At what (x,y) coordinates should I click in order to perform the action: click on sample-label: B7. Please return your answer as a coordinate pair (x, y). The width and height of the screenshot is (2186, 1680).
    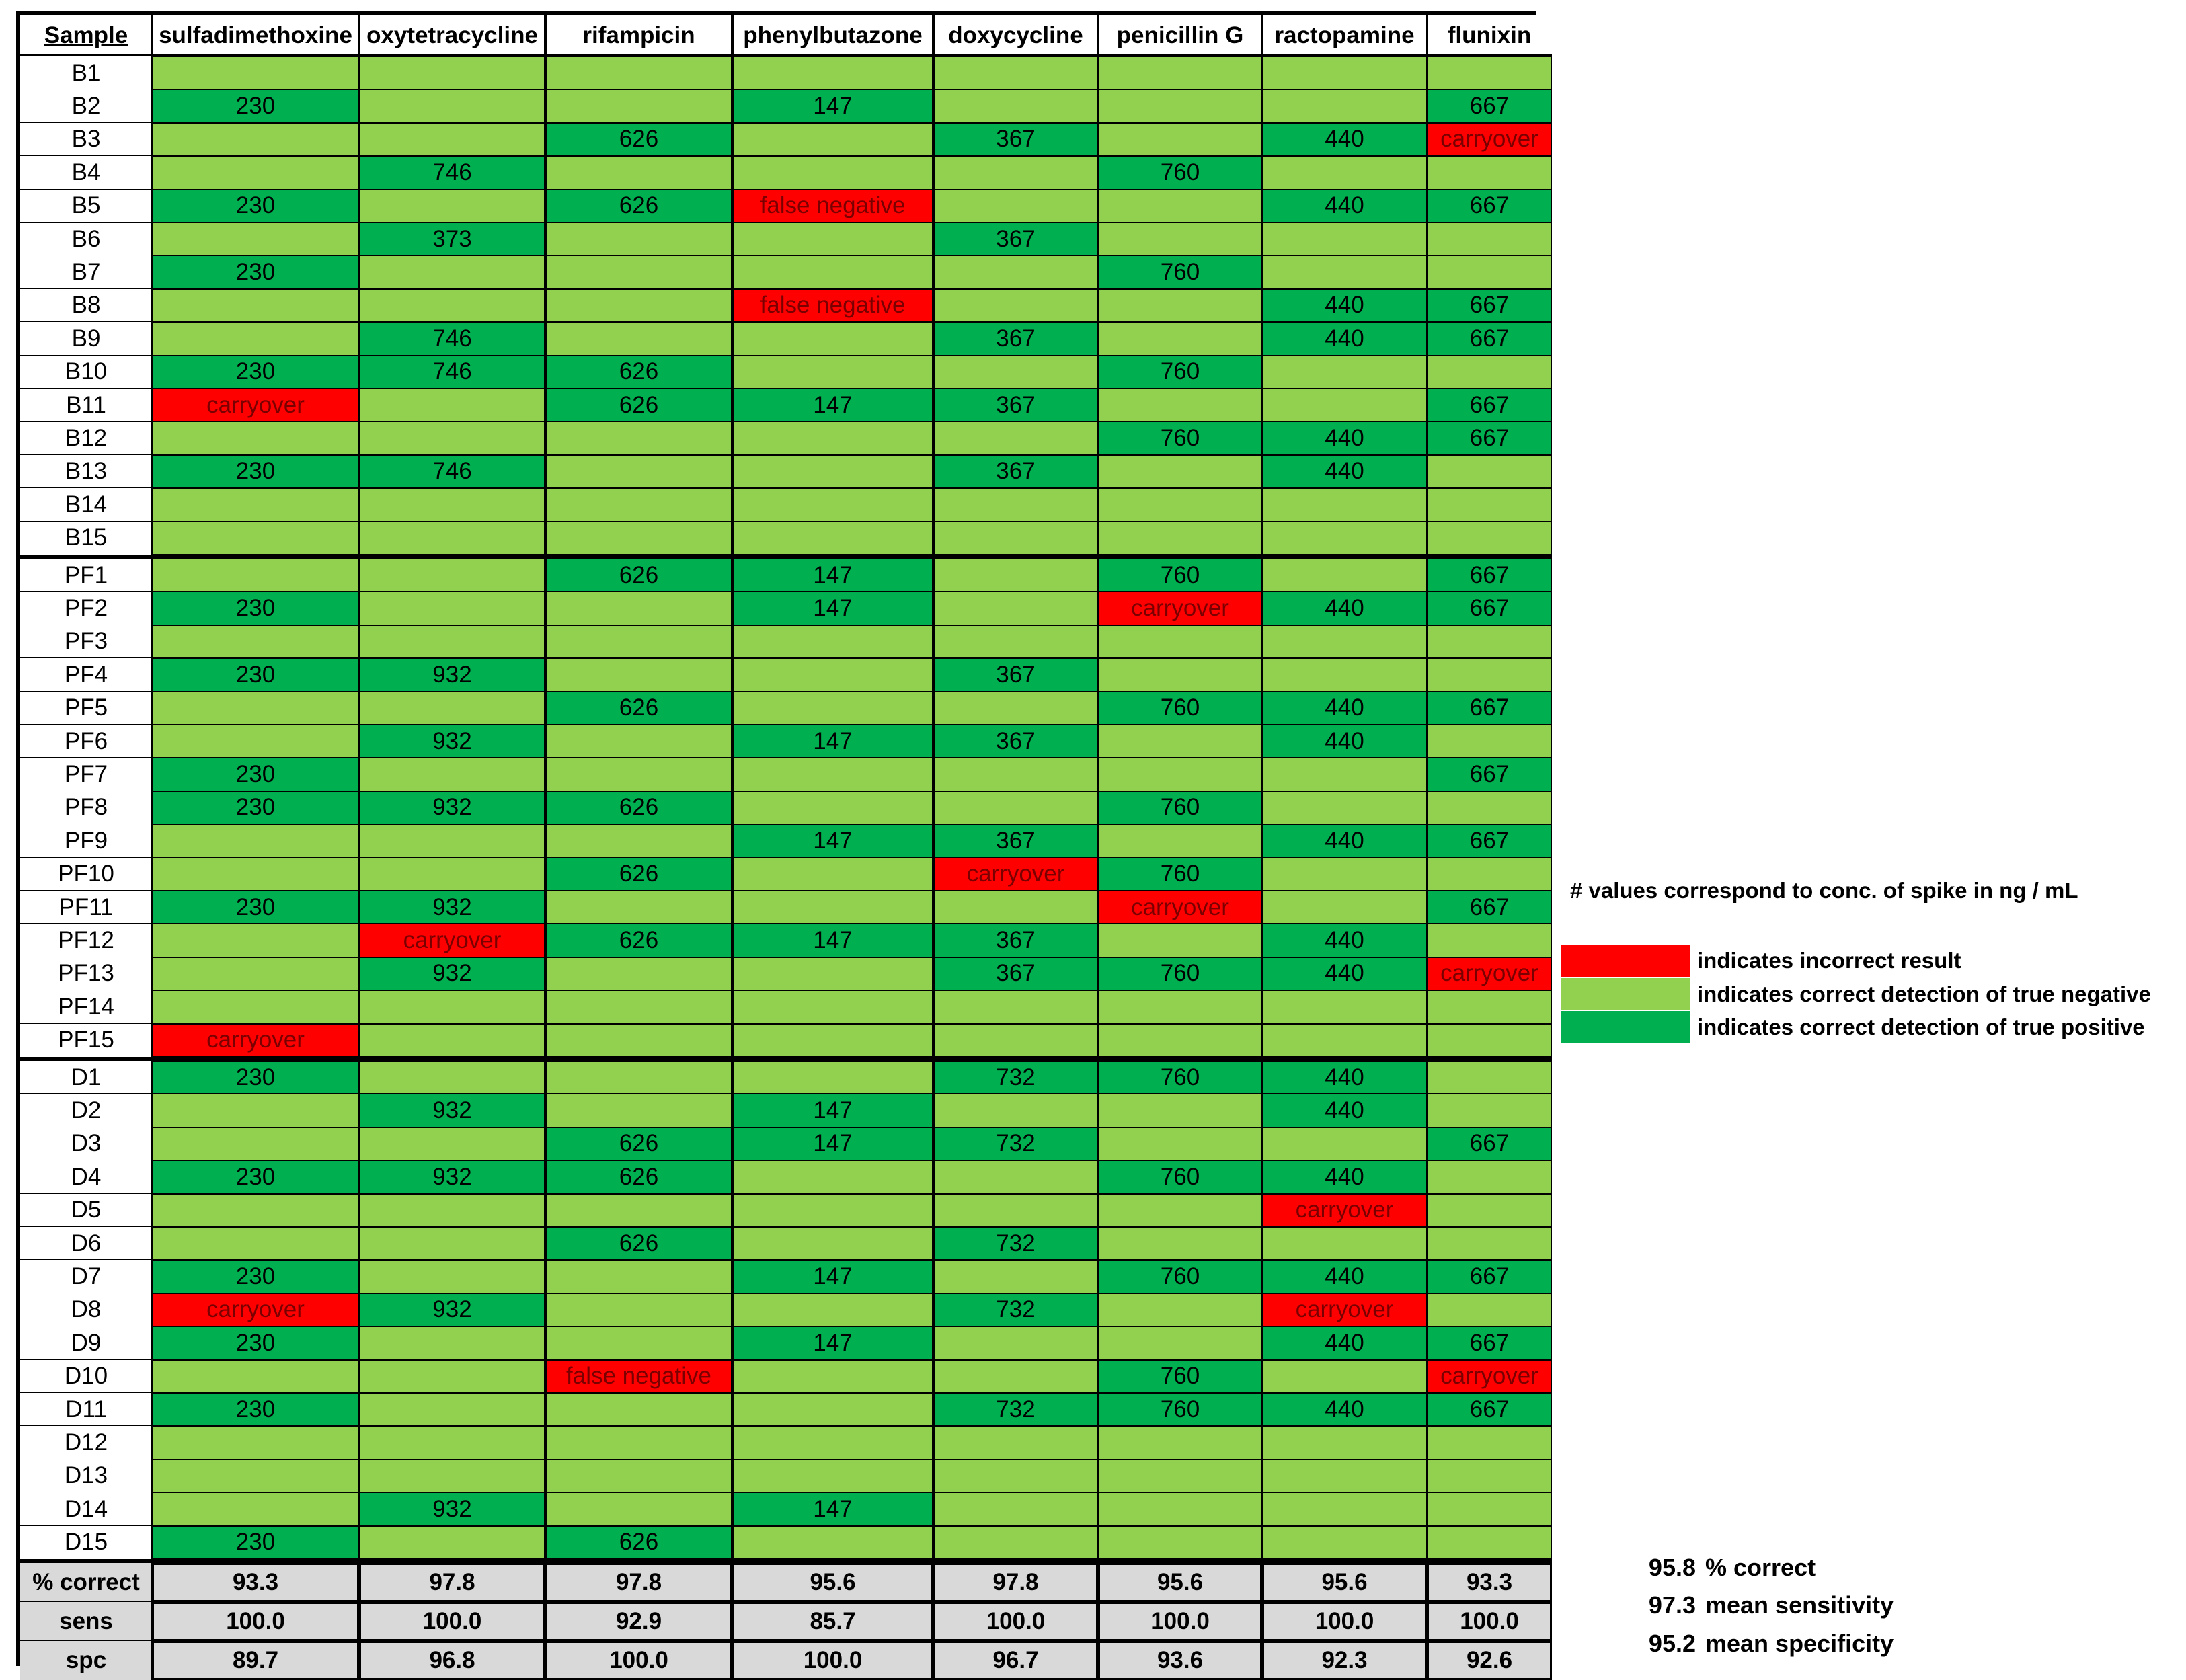
    Looking at the image, I should click on (86, 272).